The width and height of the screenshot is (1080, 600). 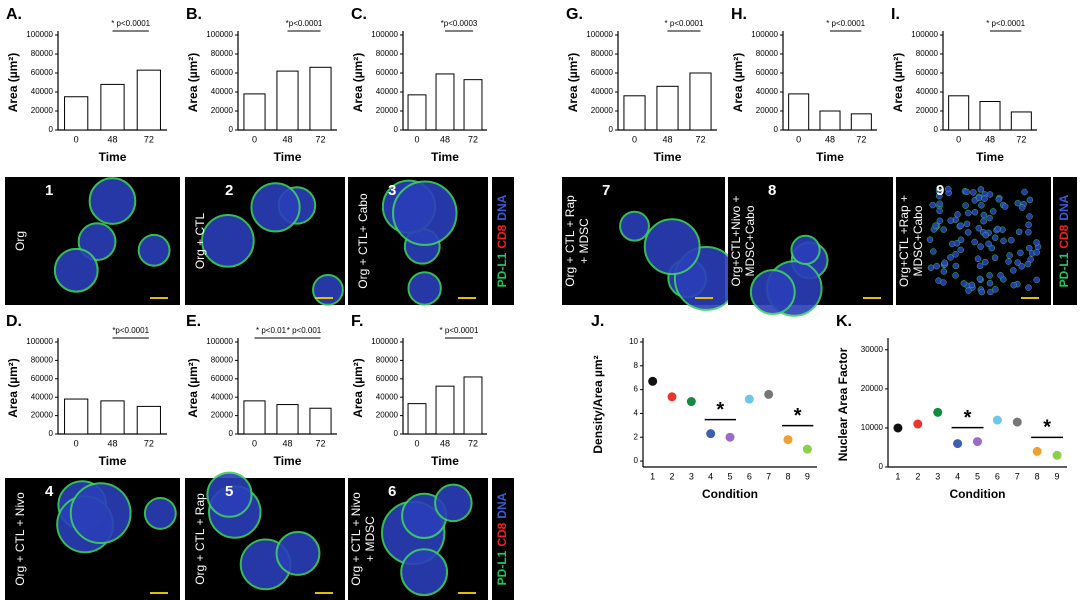 What do you see at coordinates (574, 14) in the screenshot?
I see `panel-title: G.` at bounding box center [574, 14].